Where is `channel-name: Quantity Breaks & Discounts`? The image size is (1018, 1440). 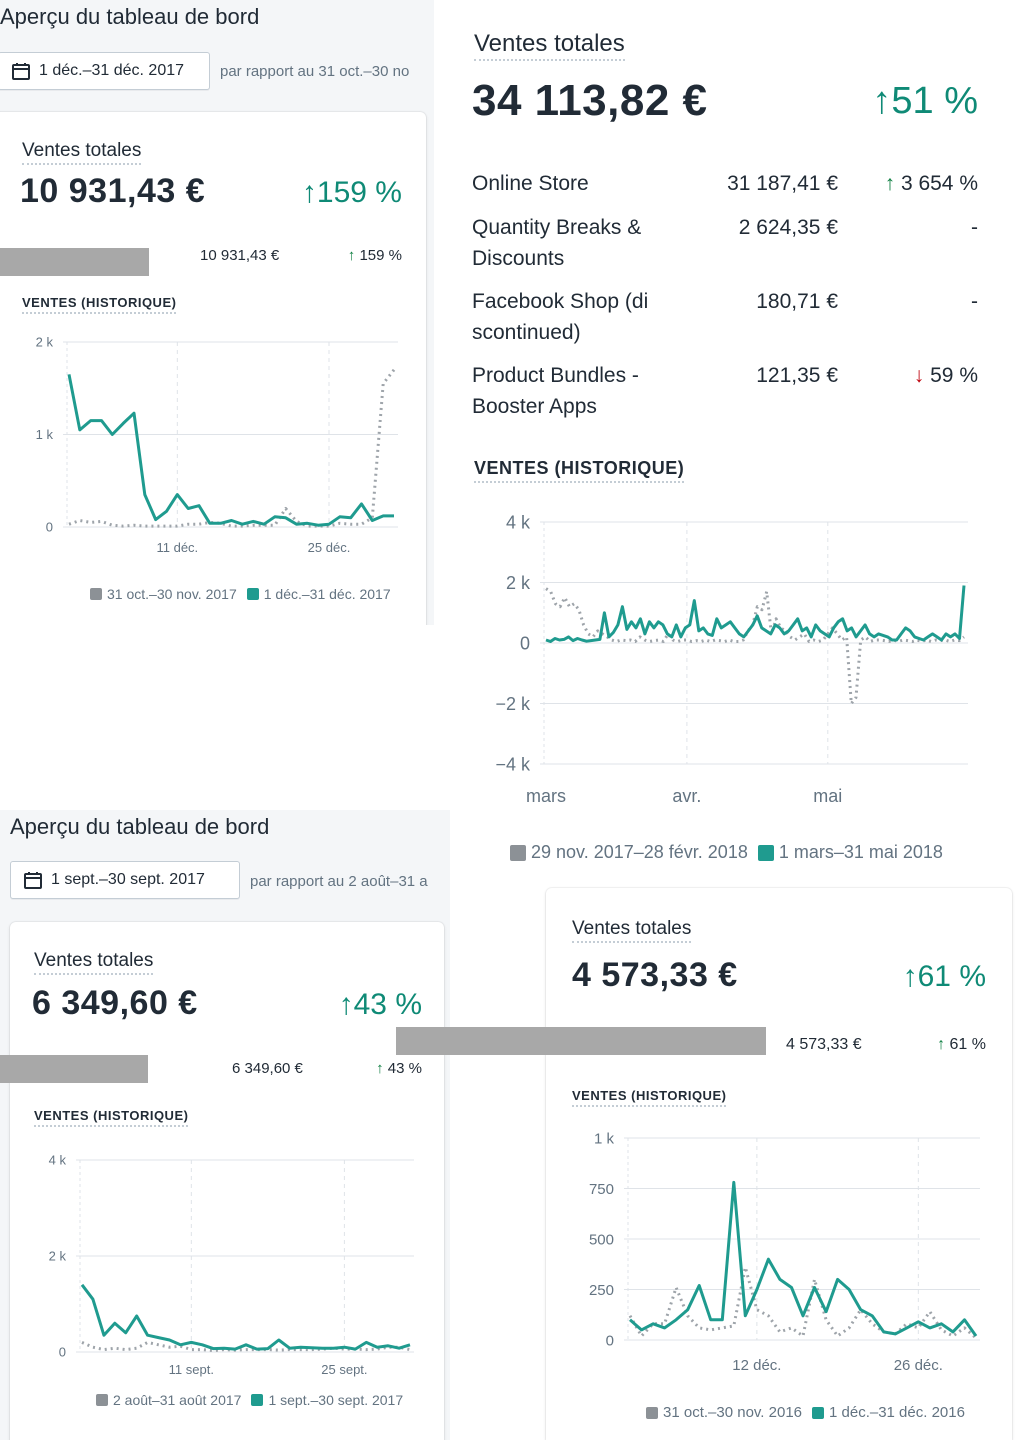
channel-name: Quantity Breaks & Discounts is located at coordinates (557, 243).